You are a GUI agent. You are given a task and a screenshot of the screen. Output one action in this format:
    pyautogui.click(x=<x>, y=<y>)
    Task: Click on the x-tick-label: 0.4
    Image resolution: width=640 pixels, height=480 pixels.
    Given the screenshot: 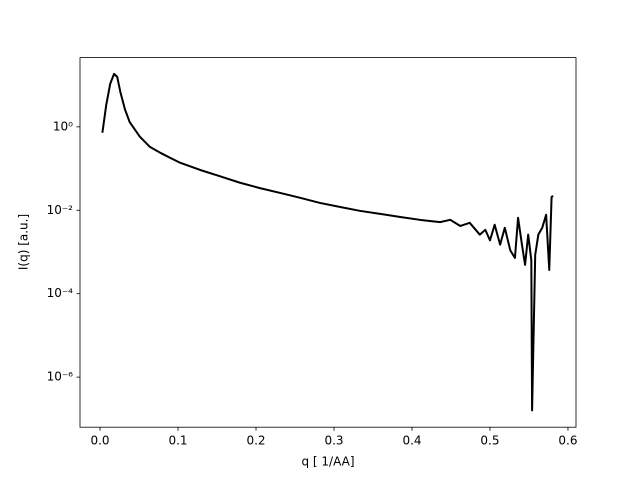 What is the action you would take?
    pyautogui.click(x=411, y=441)
    